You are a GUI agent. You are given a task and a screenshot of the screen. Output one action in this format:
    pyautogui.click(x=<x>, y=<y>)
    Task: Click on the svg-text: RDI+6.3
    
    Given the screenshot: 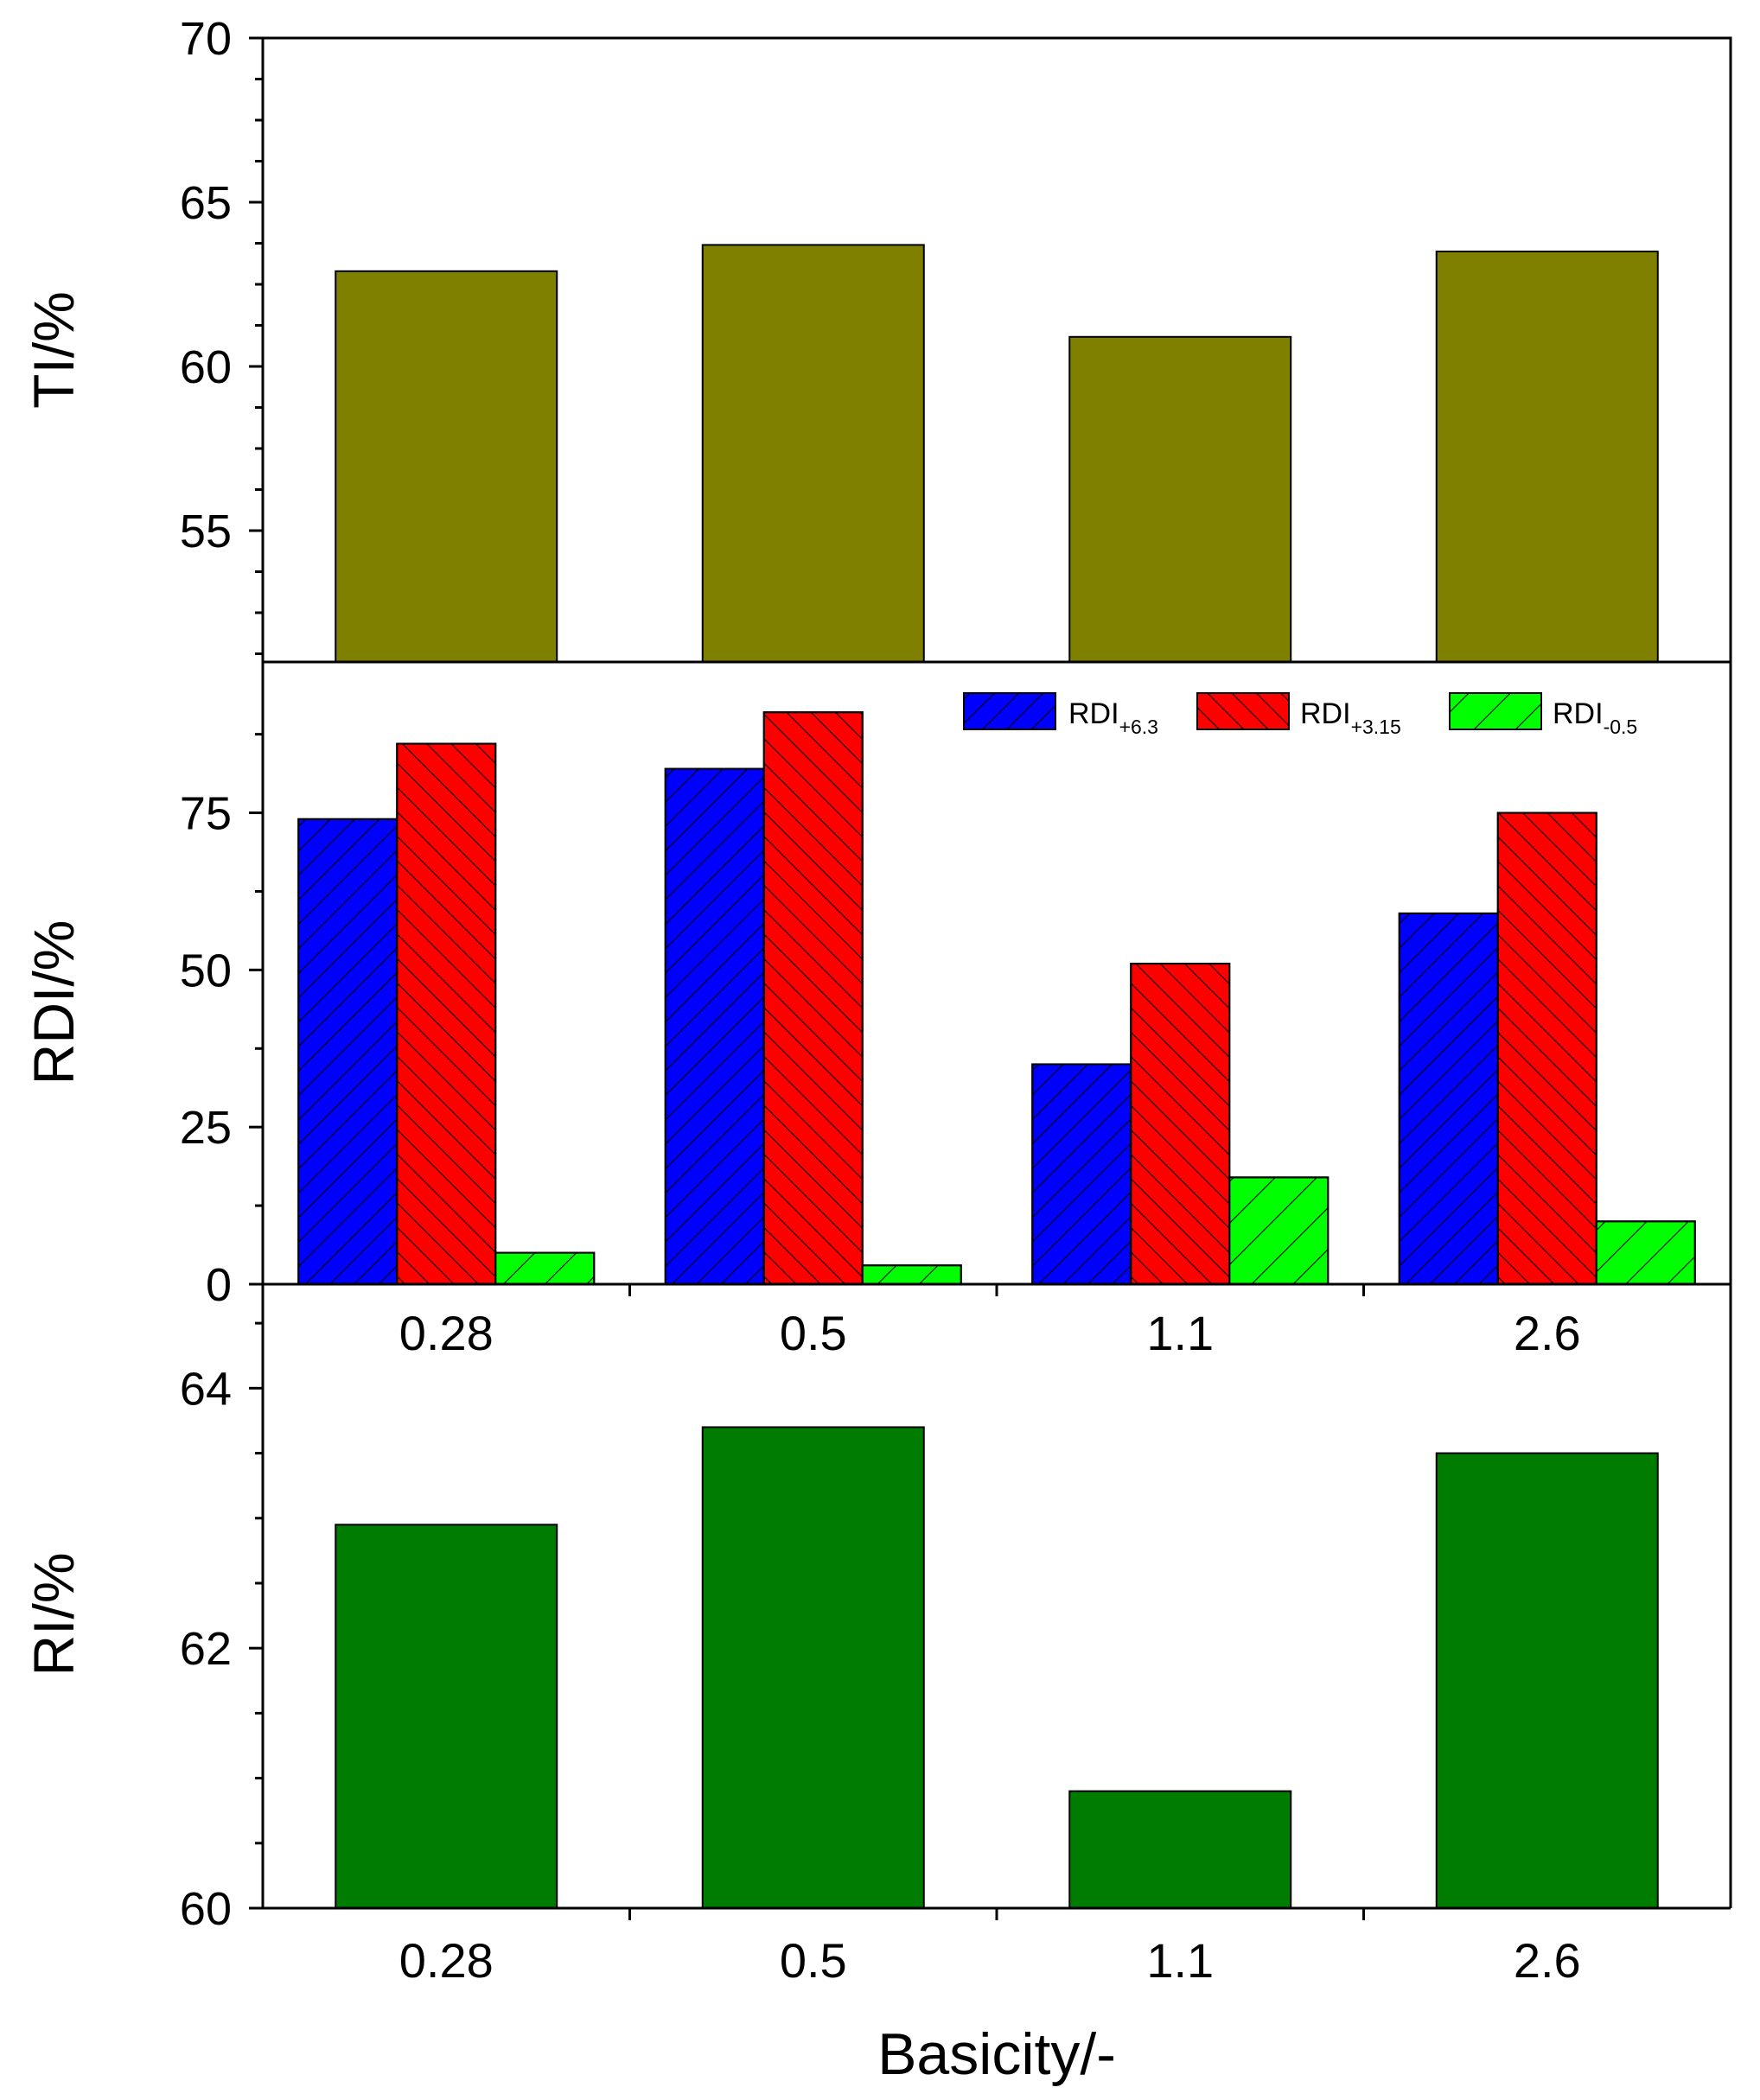 What is the action you would take?
    pyautogui.click(x=1113, y=718)
    